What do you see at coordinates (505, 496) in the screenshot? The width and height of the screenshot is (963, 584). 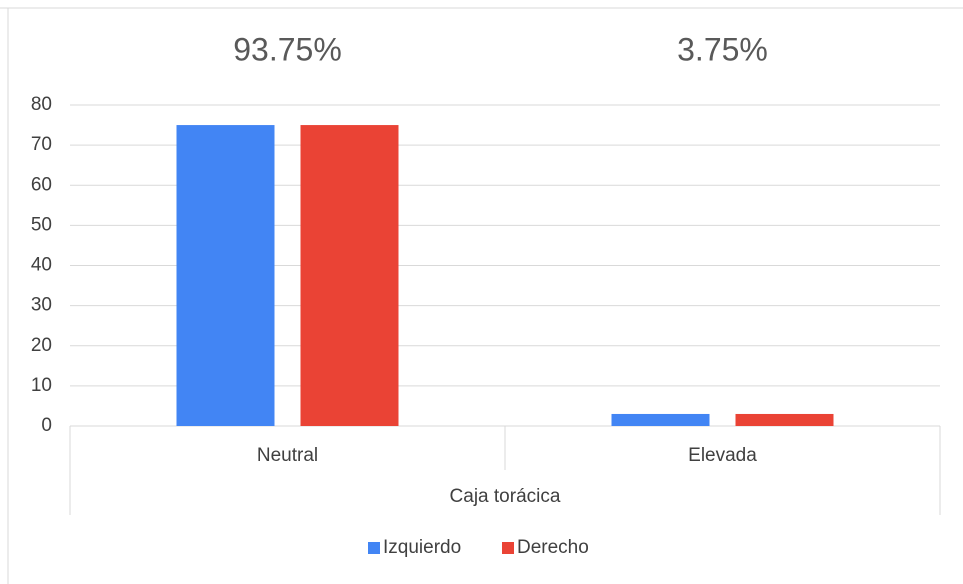 I see `x-axis-label: Caja torácica` at bounding box center [505, 496].